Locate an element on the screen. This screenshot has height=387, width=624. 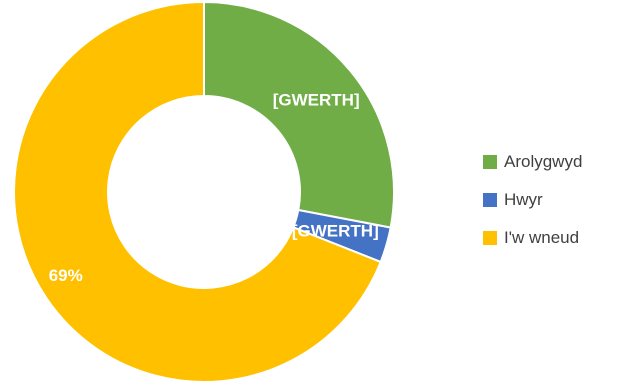
legend-label-hwyr: Hwyr is located at coordinates (523, 199).